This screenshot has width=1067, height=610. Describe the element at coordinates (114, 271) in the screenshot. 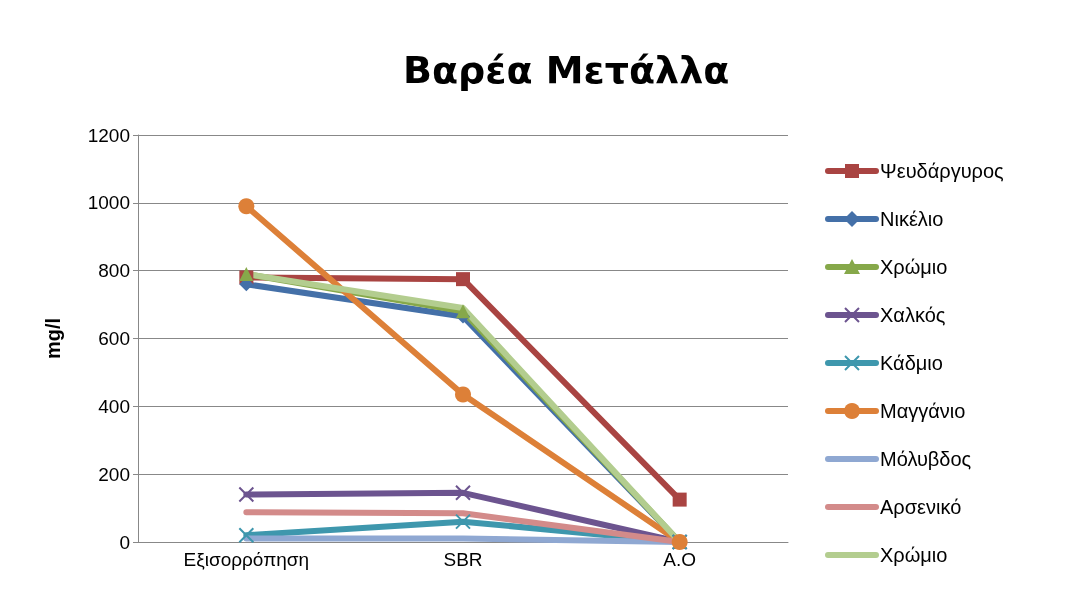

I see `y-tick-label: 800` at that location.